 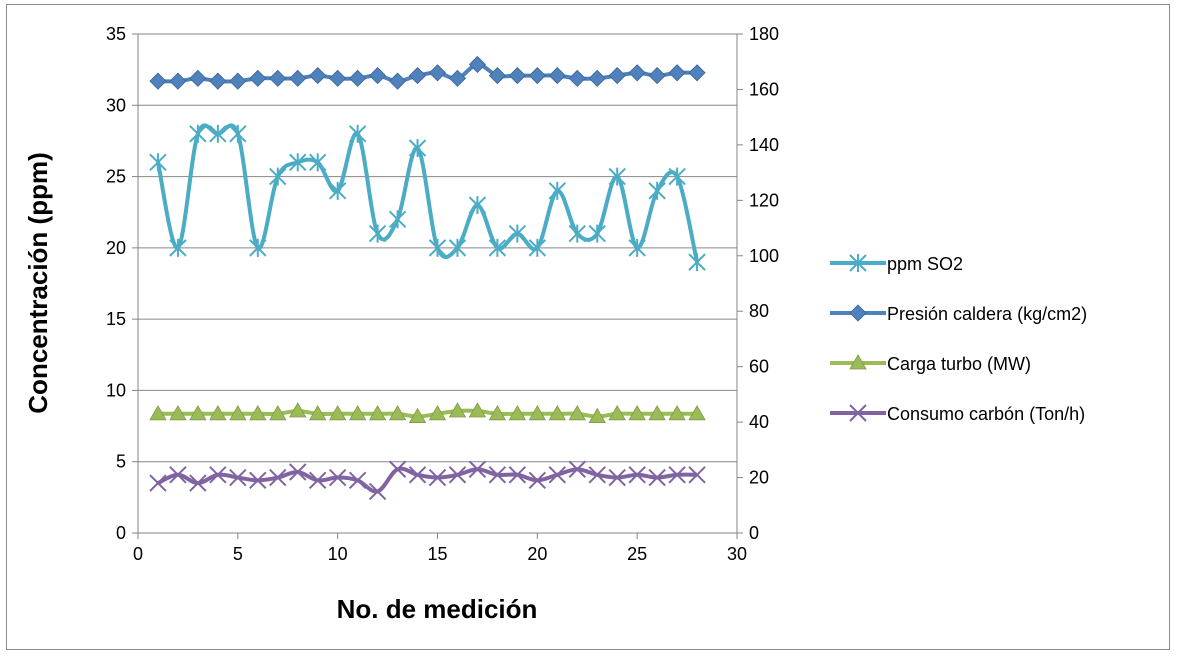 I want to click on legend-label: Carga turbo (MW), so click(x=959, y=364).